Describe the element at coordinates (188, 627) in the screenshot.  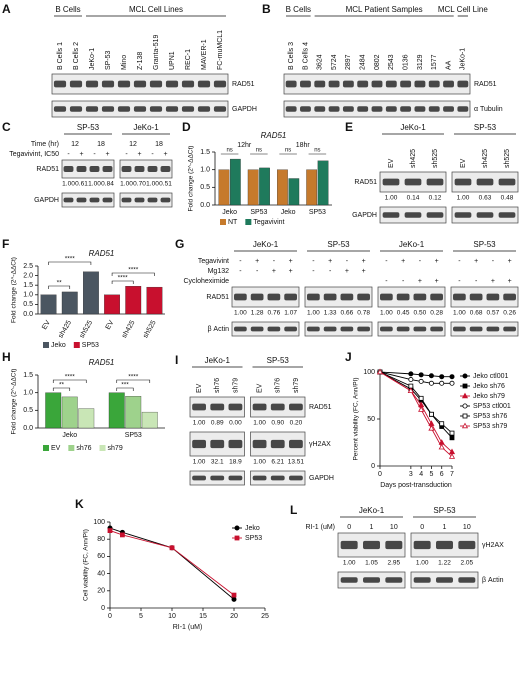
I see `x-axis-label: RI-1 (uM)` at that location.